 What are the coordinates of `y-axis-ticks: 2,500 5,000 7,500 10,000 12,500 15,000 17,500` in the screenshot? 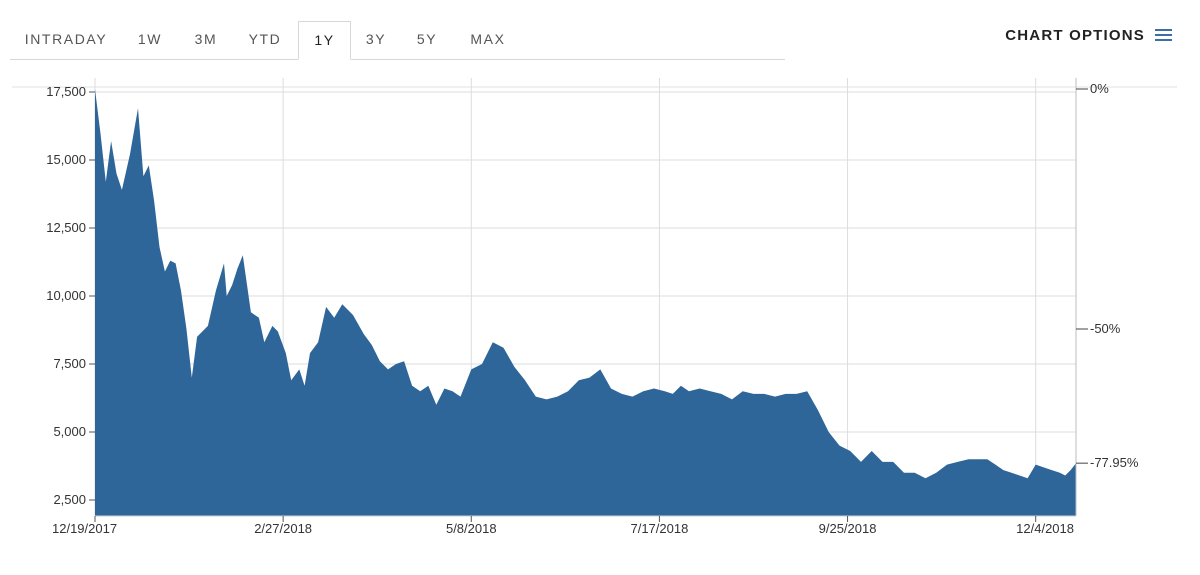 It's located at (70, 295).